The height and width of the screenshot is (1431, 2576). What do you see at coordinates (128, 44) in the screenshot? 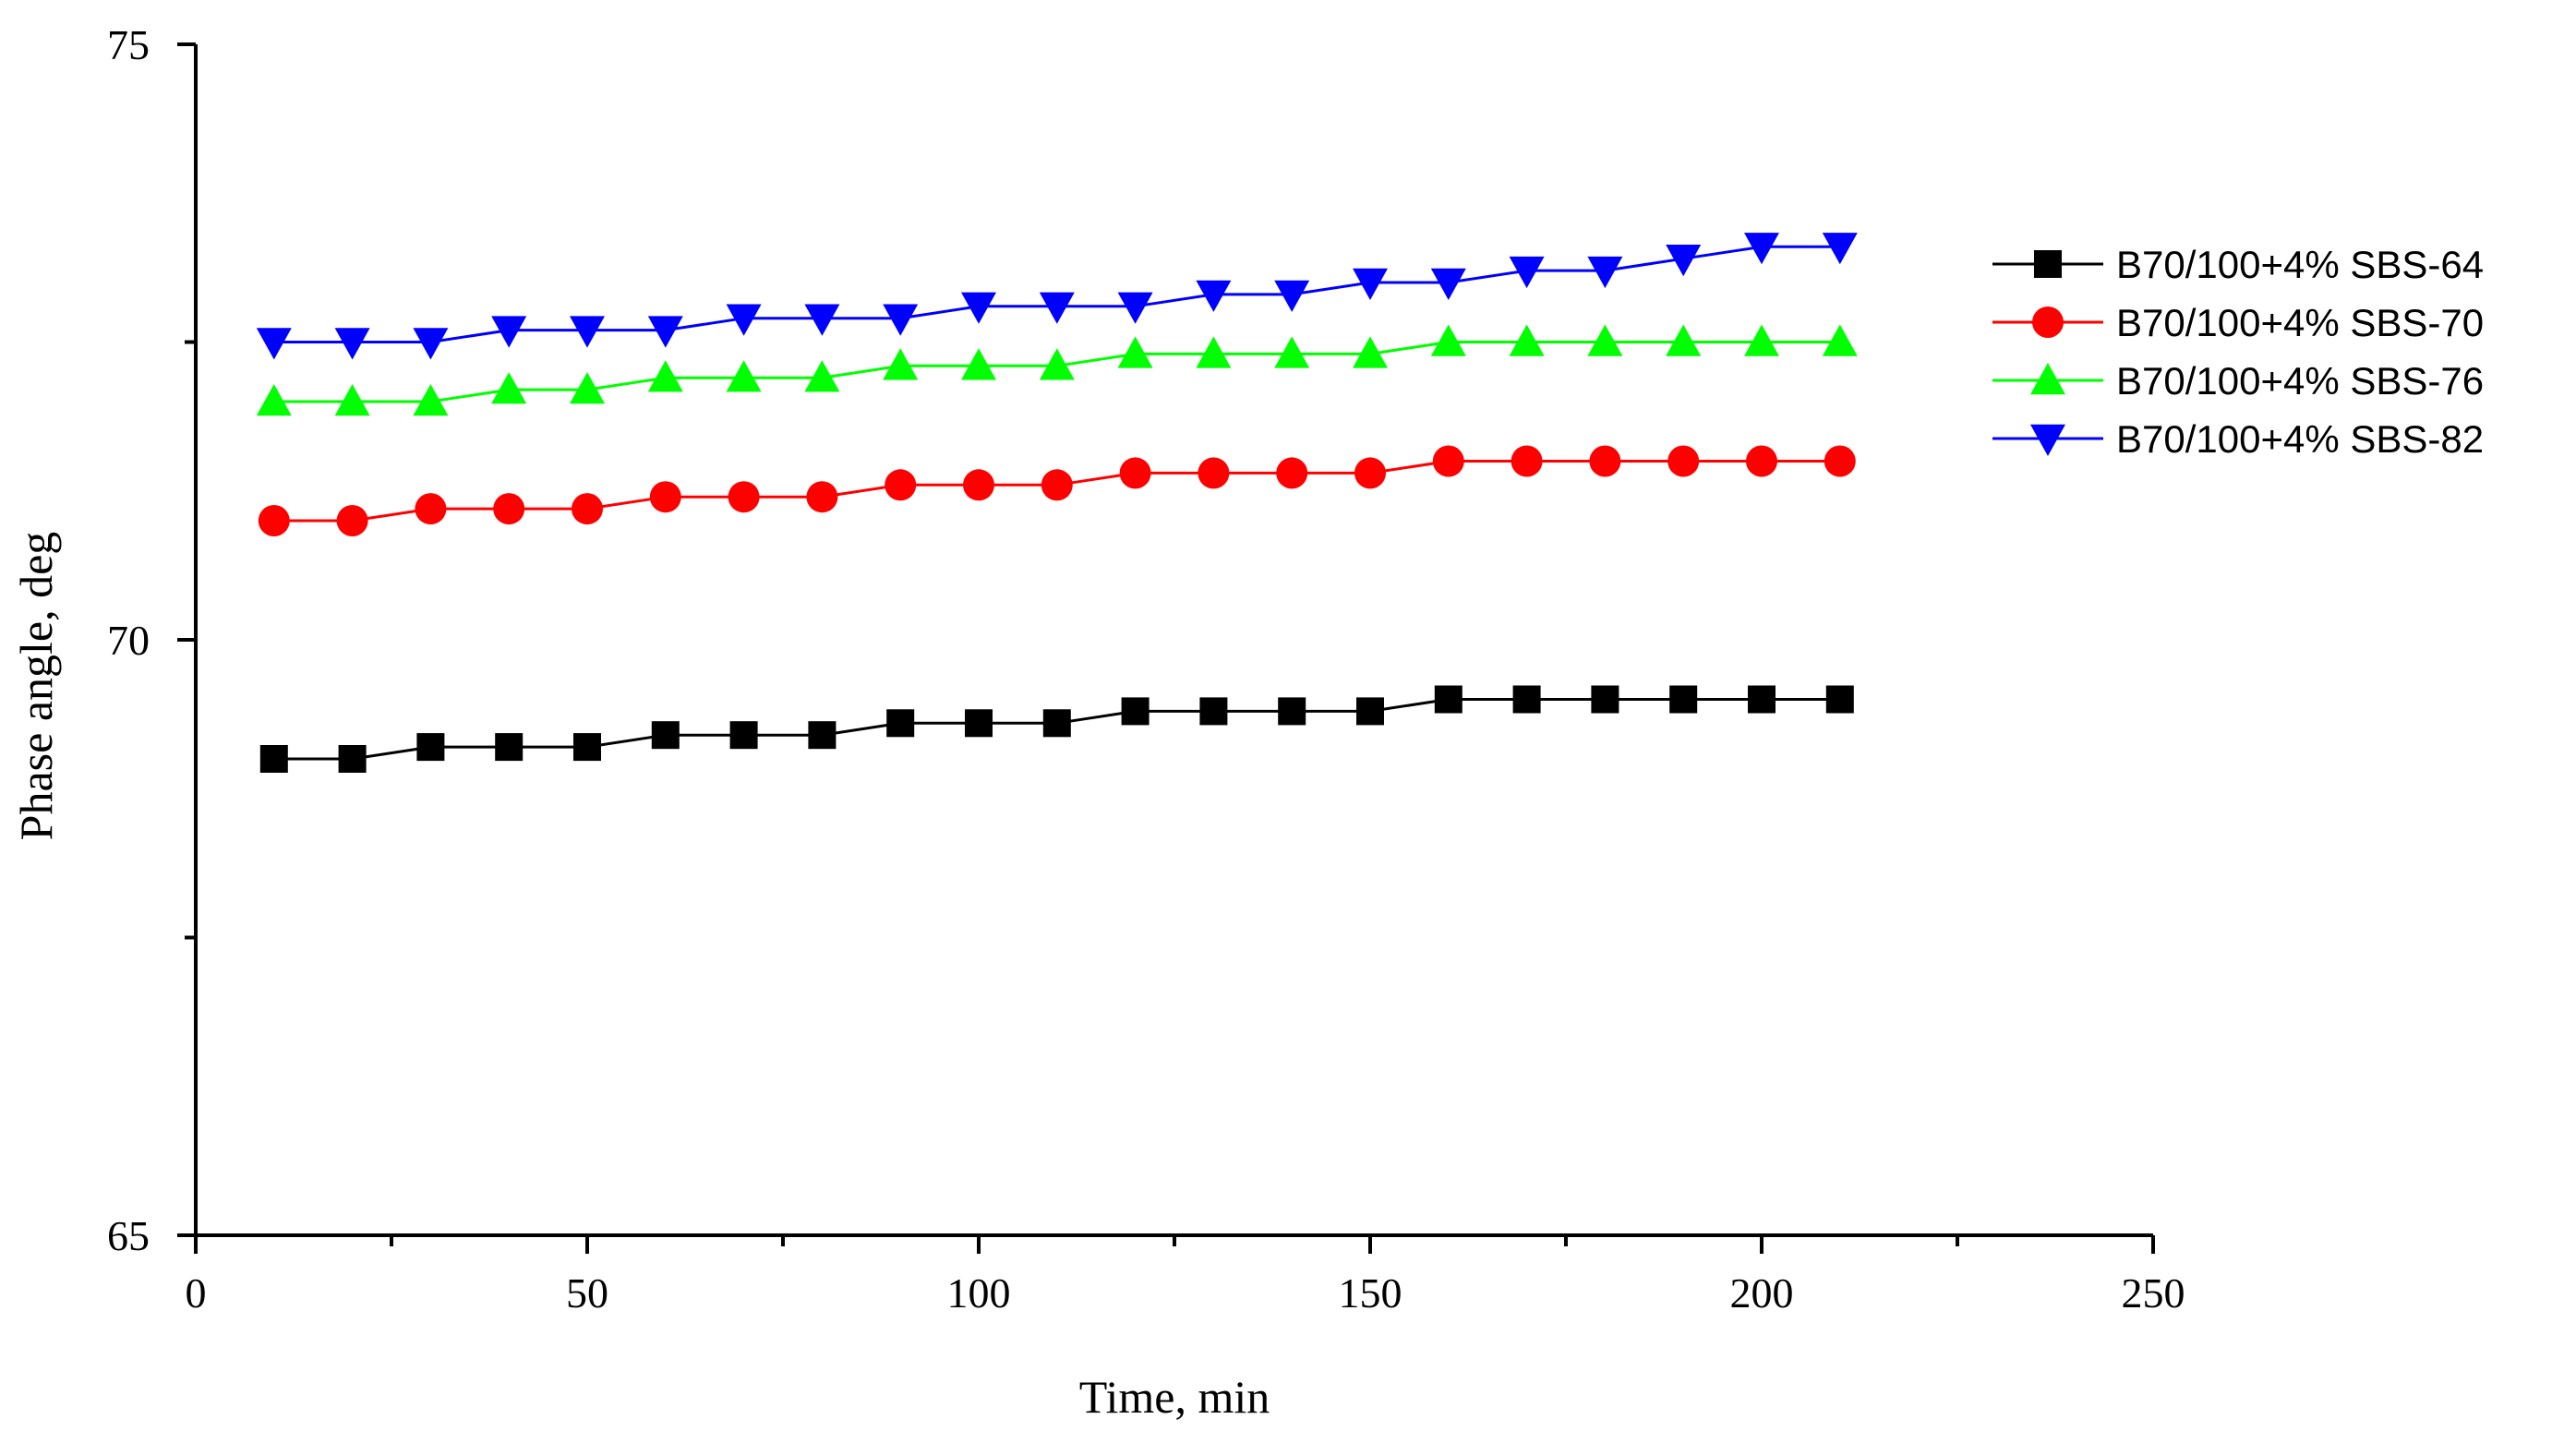
I see `y-tick-label: 75` at bounding box center [128, 44].